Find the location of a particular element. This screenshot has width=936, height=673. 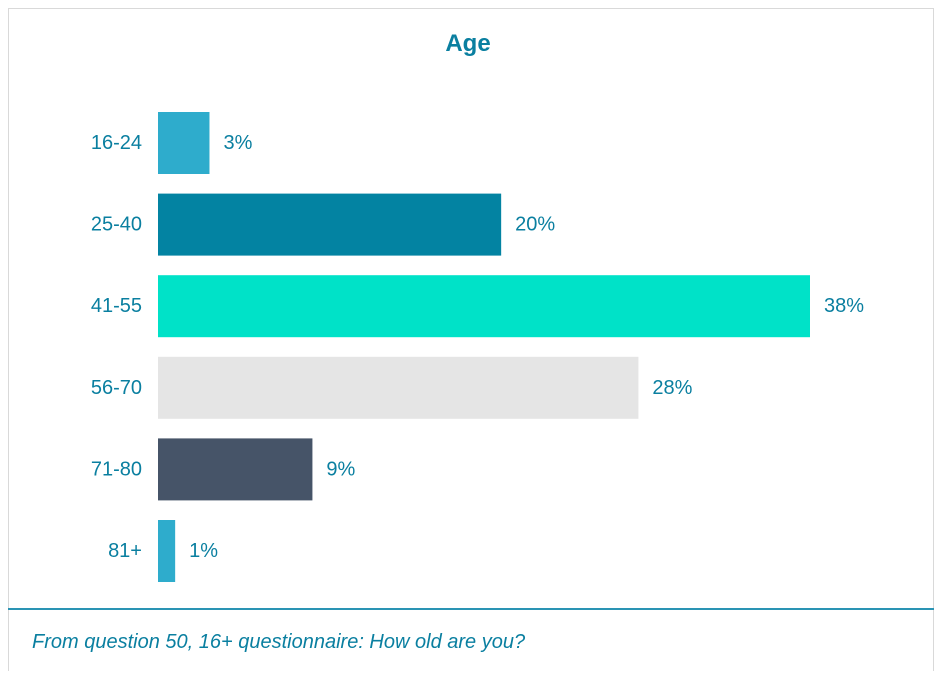

chart-title: Age is located at coordinates (468, 43).